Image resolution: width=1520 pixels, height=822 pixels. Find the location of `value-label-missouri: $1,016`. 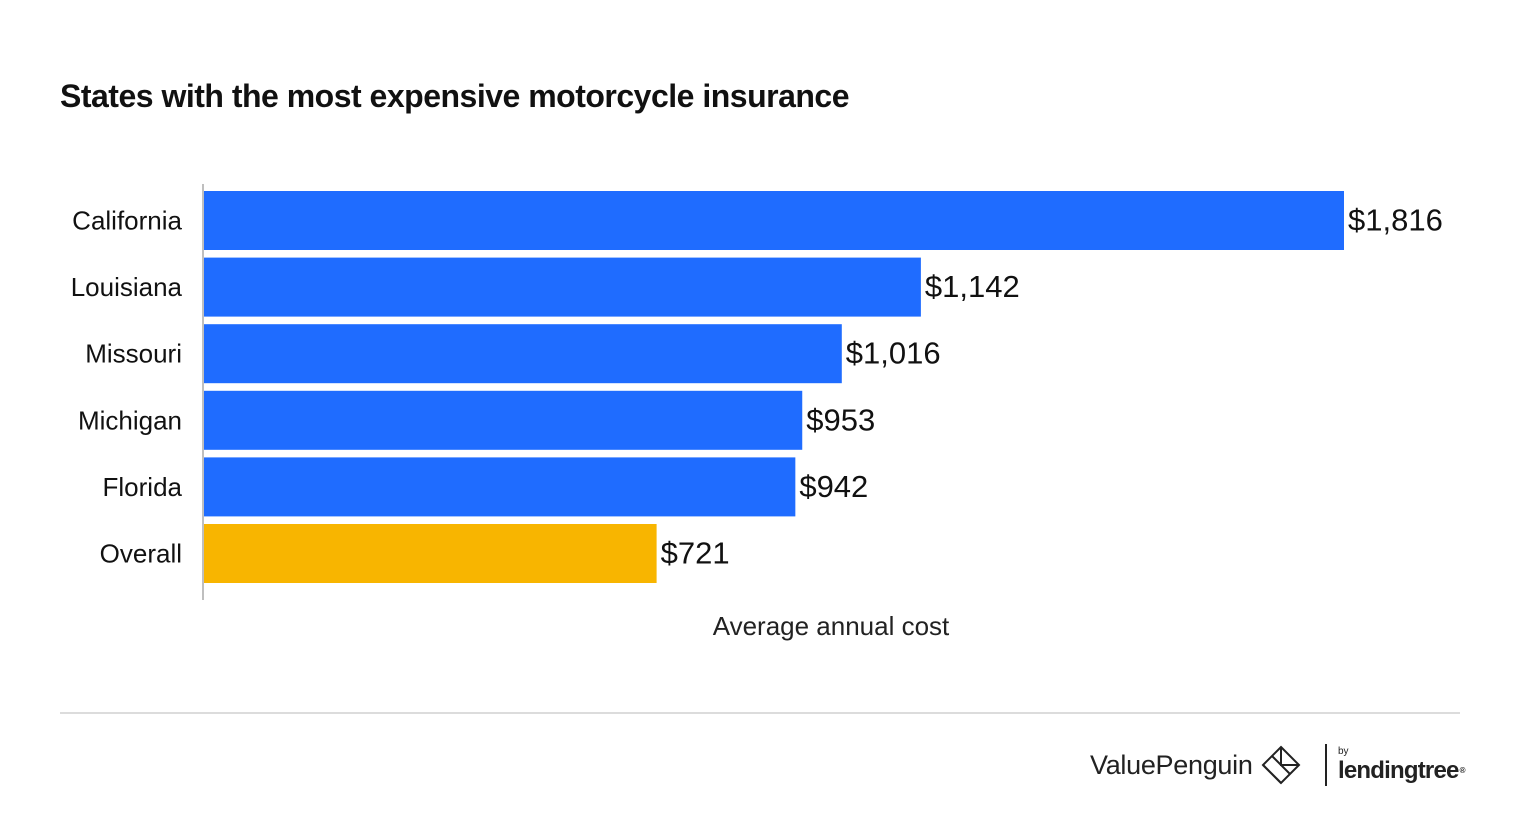

value-label-missouri: $1,016 is located at coordinates (893, 353).